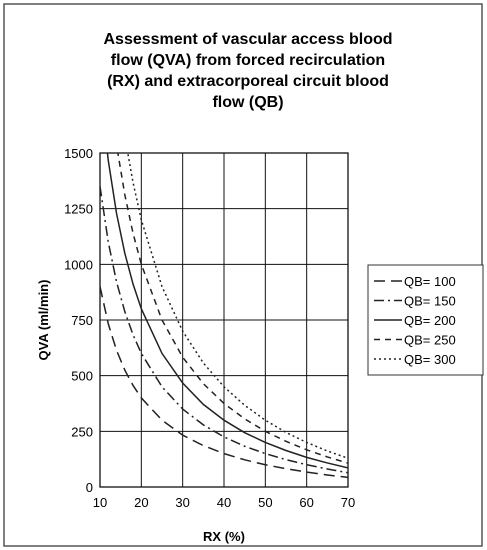  What do you see at coordinates (182, 502) in the screenshot?
I see `x-tick-label: 30` at bounding box center [182, 502].